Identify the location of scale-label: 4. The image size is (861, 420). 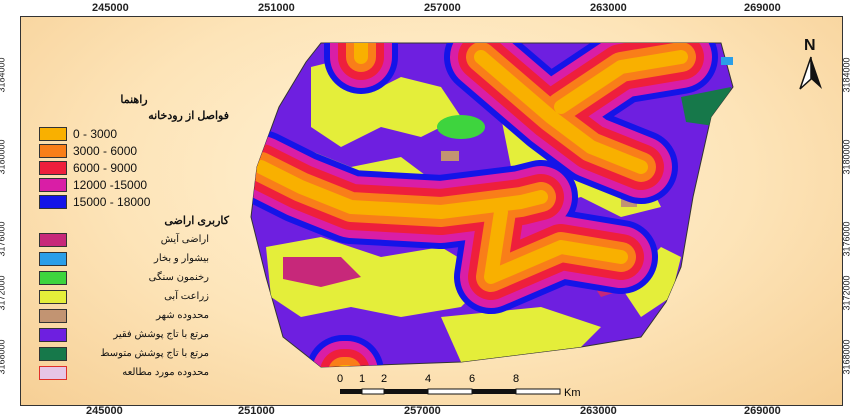
(428, 379).